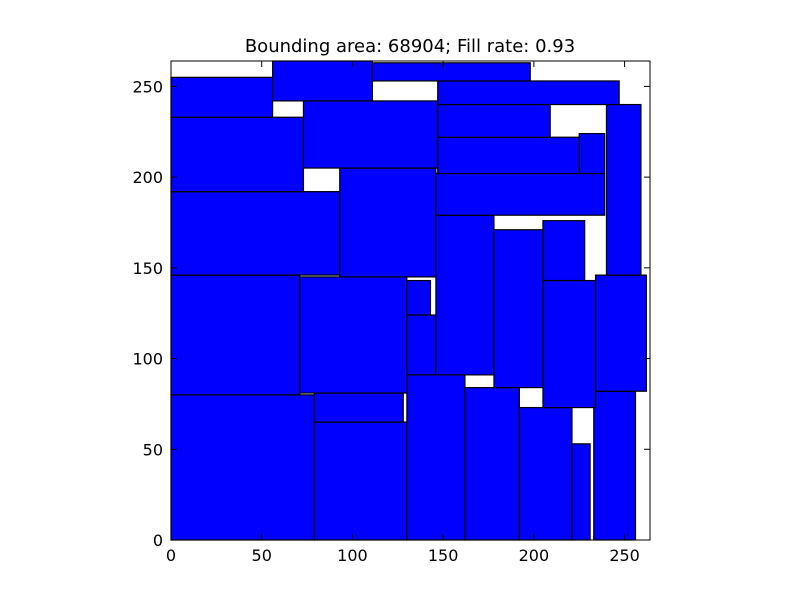 Image resolution: width=800 pixels, height=600 pixels. Describe the element at coordinates (352, 555) in the screenshot. I see `x-tick-label-100: 100` at that location.